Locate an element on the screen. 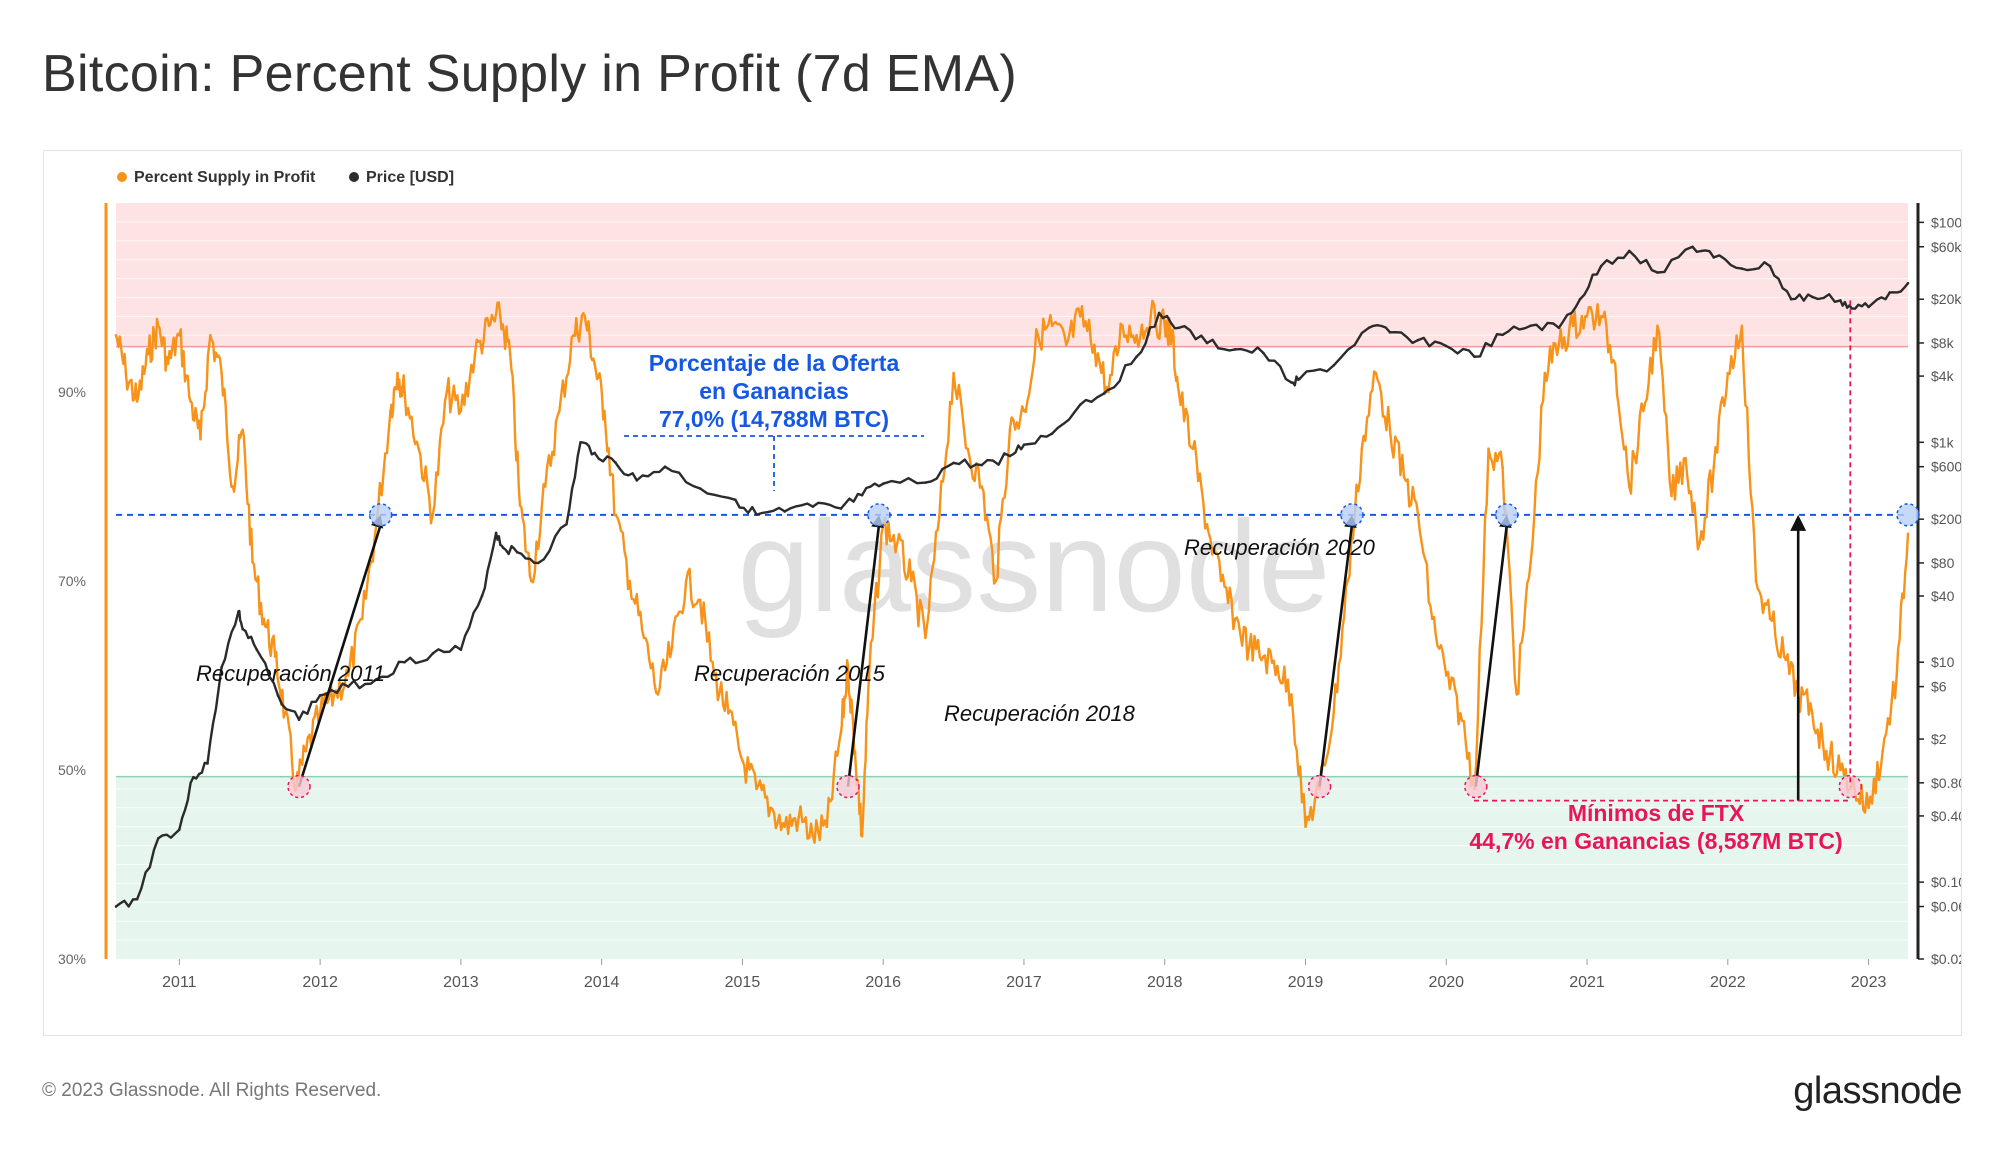 This screenshot has height=1152, width=2000. right-tick-label: $0.80 is located at coordinates (1946, 783).